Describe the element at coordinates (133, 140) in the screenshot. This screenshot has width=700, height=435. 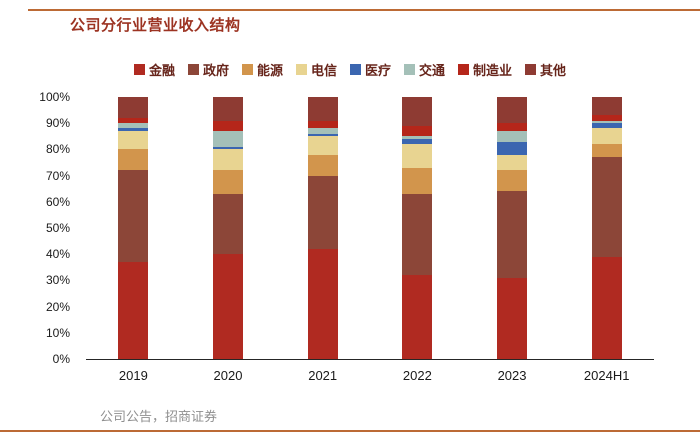
I see `segment-telecom-2019` at that location.